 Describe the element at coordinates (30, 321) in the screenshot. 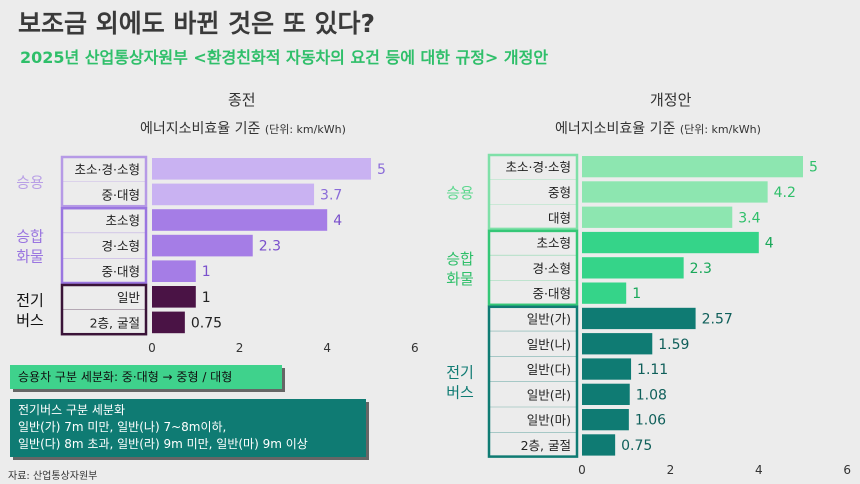

I see `left-group-label-2: 버스` at that location.